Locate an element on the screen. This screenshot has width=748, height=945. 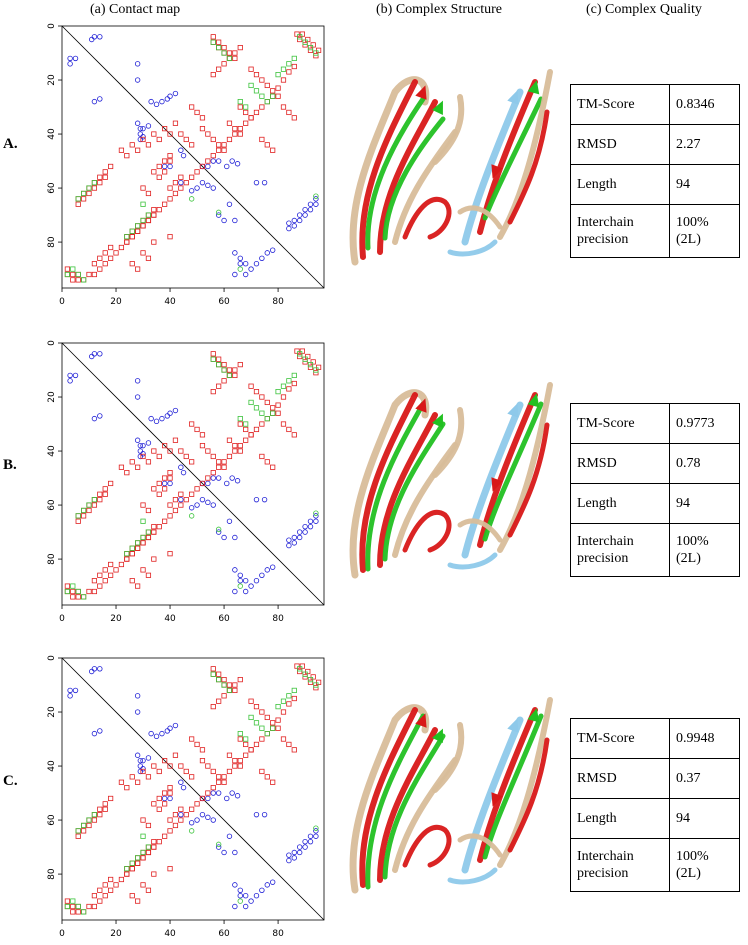
strand-red is located at coordinates (528, 167).